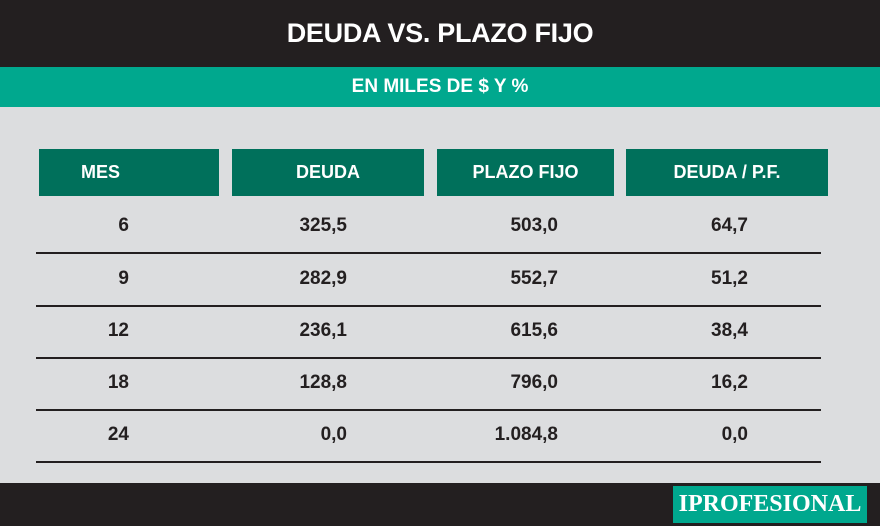  What do you see at coordinates (440, 33) in the screenshot?
I see `page-title: DEUDA VS. PLAZO FIJO` at bounding box center [440, 33].